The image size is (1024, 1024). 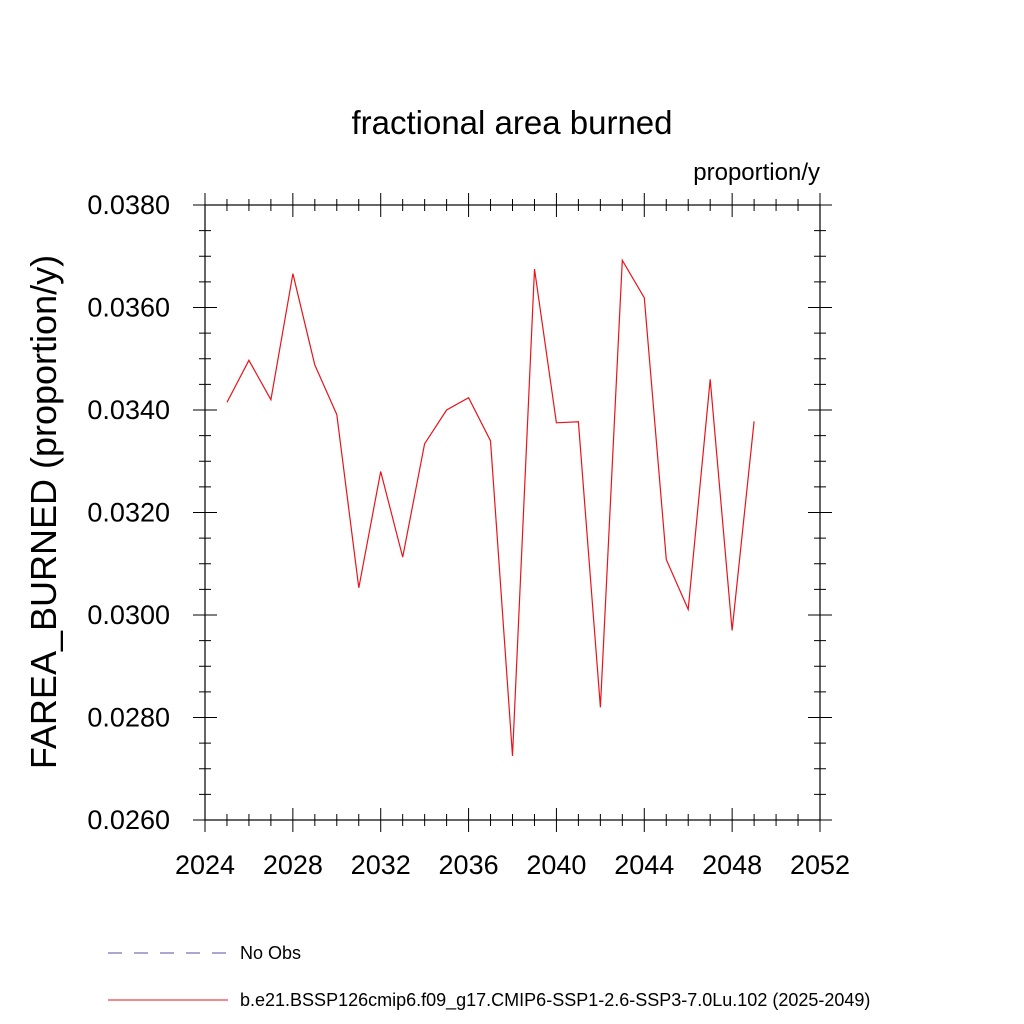 What do you see at coordinates (644, 865) in the screenshot?
I see `x-tick-label: 2044` at bounding box center [644, 865].